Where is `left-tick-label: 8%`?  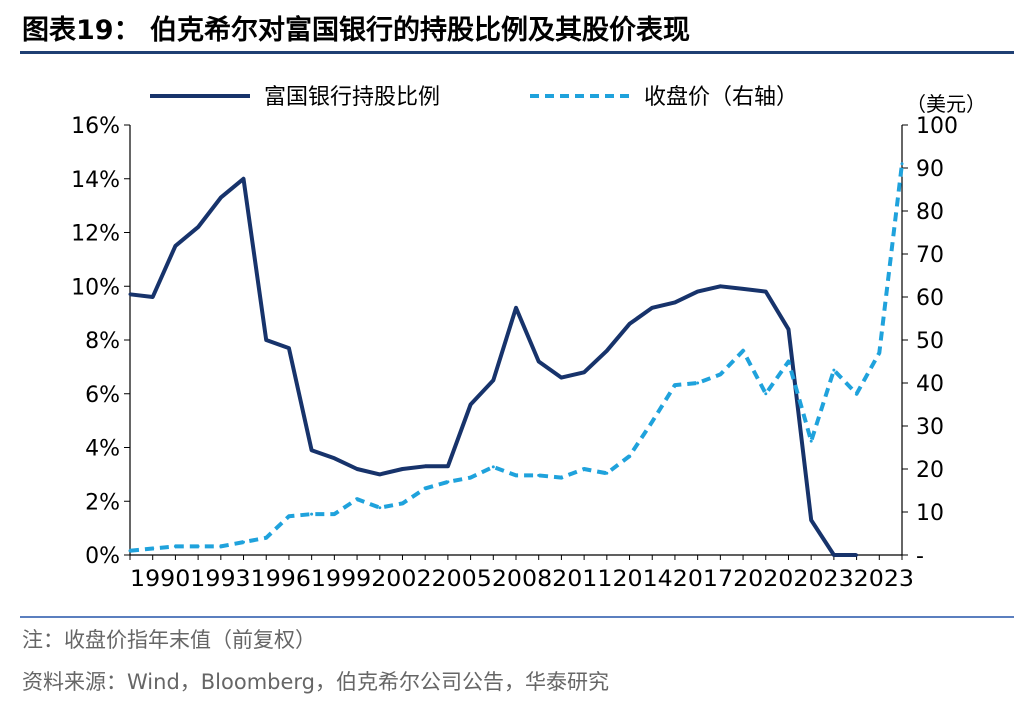 left-tick-label: 8% is located at coordinates (102, 341).